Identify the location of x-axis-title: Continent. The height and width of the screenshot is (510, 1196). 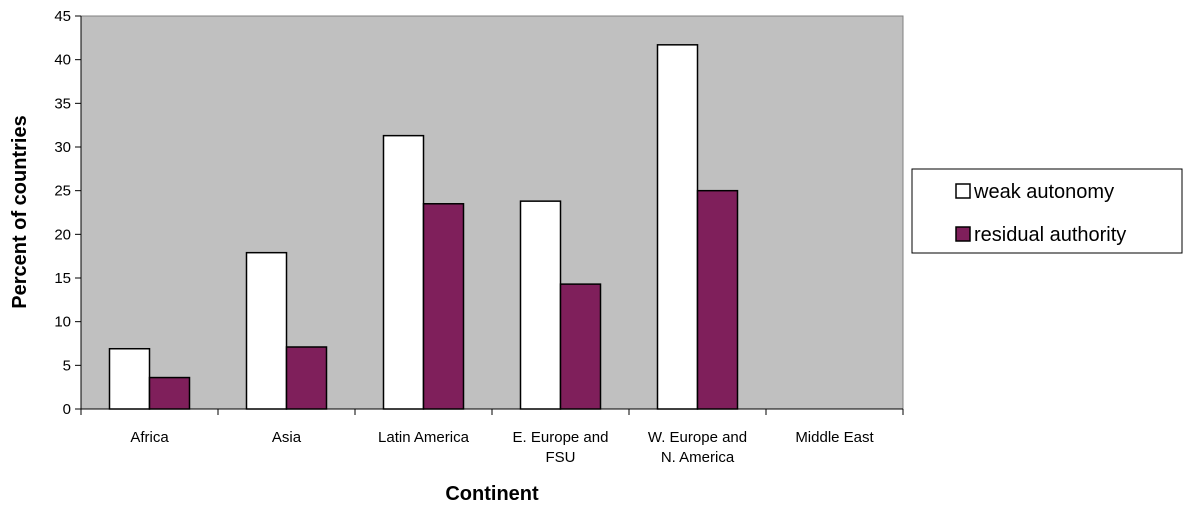
(492, 494).